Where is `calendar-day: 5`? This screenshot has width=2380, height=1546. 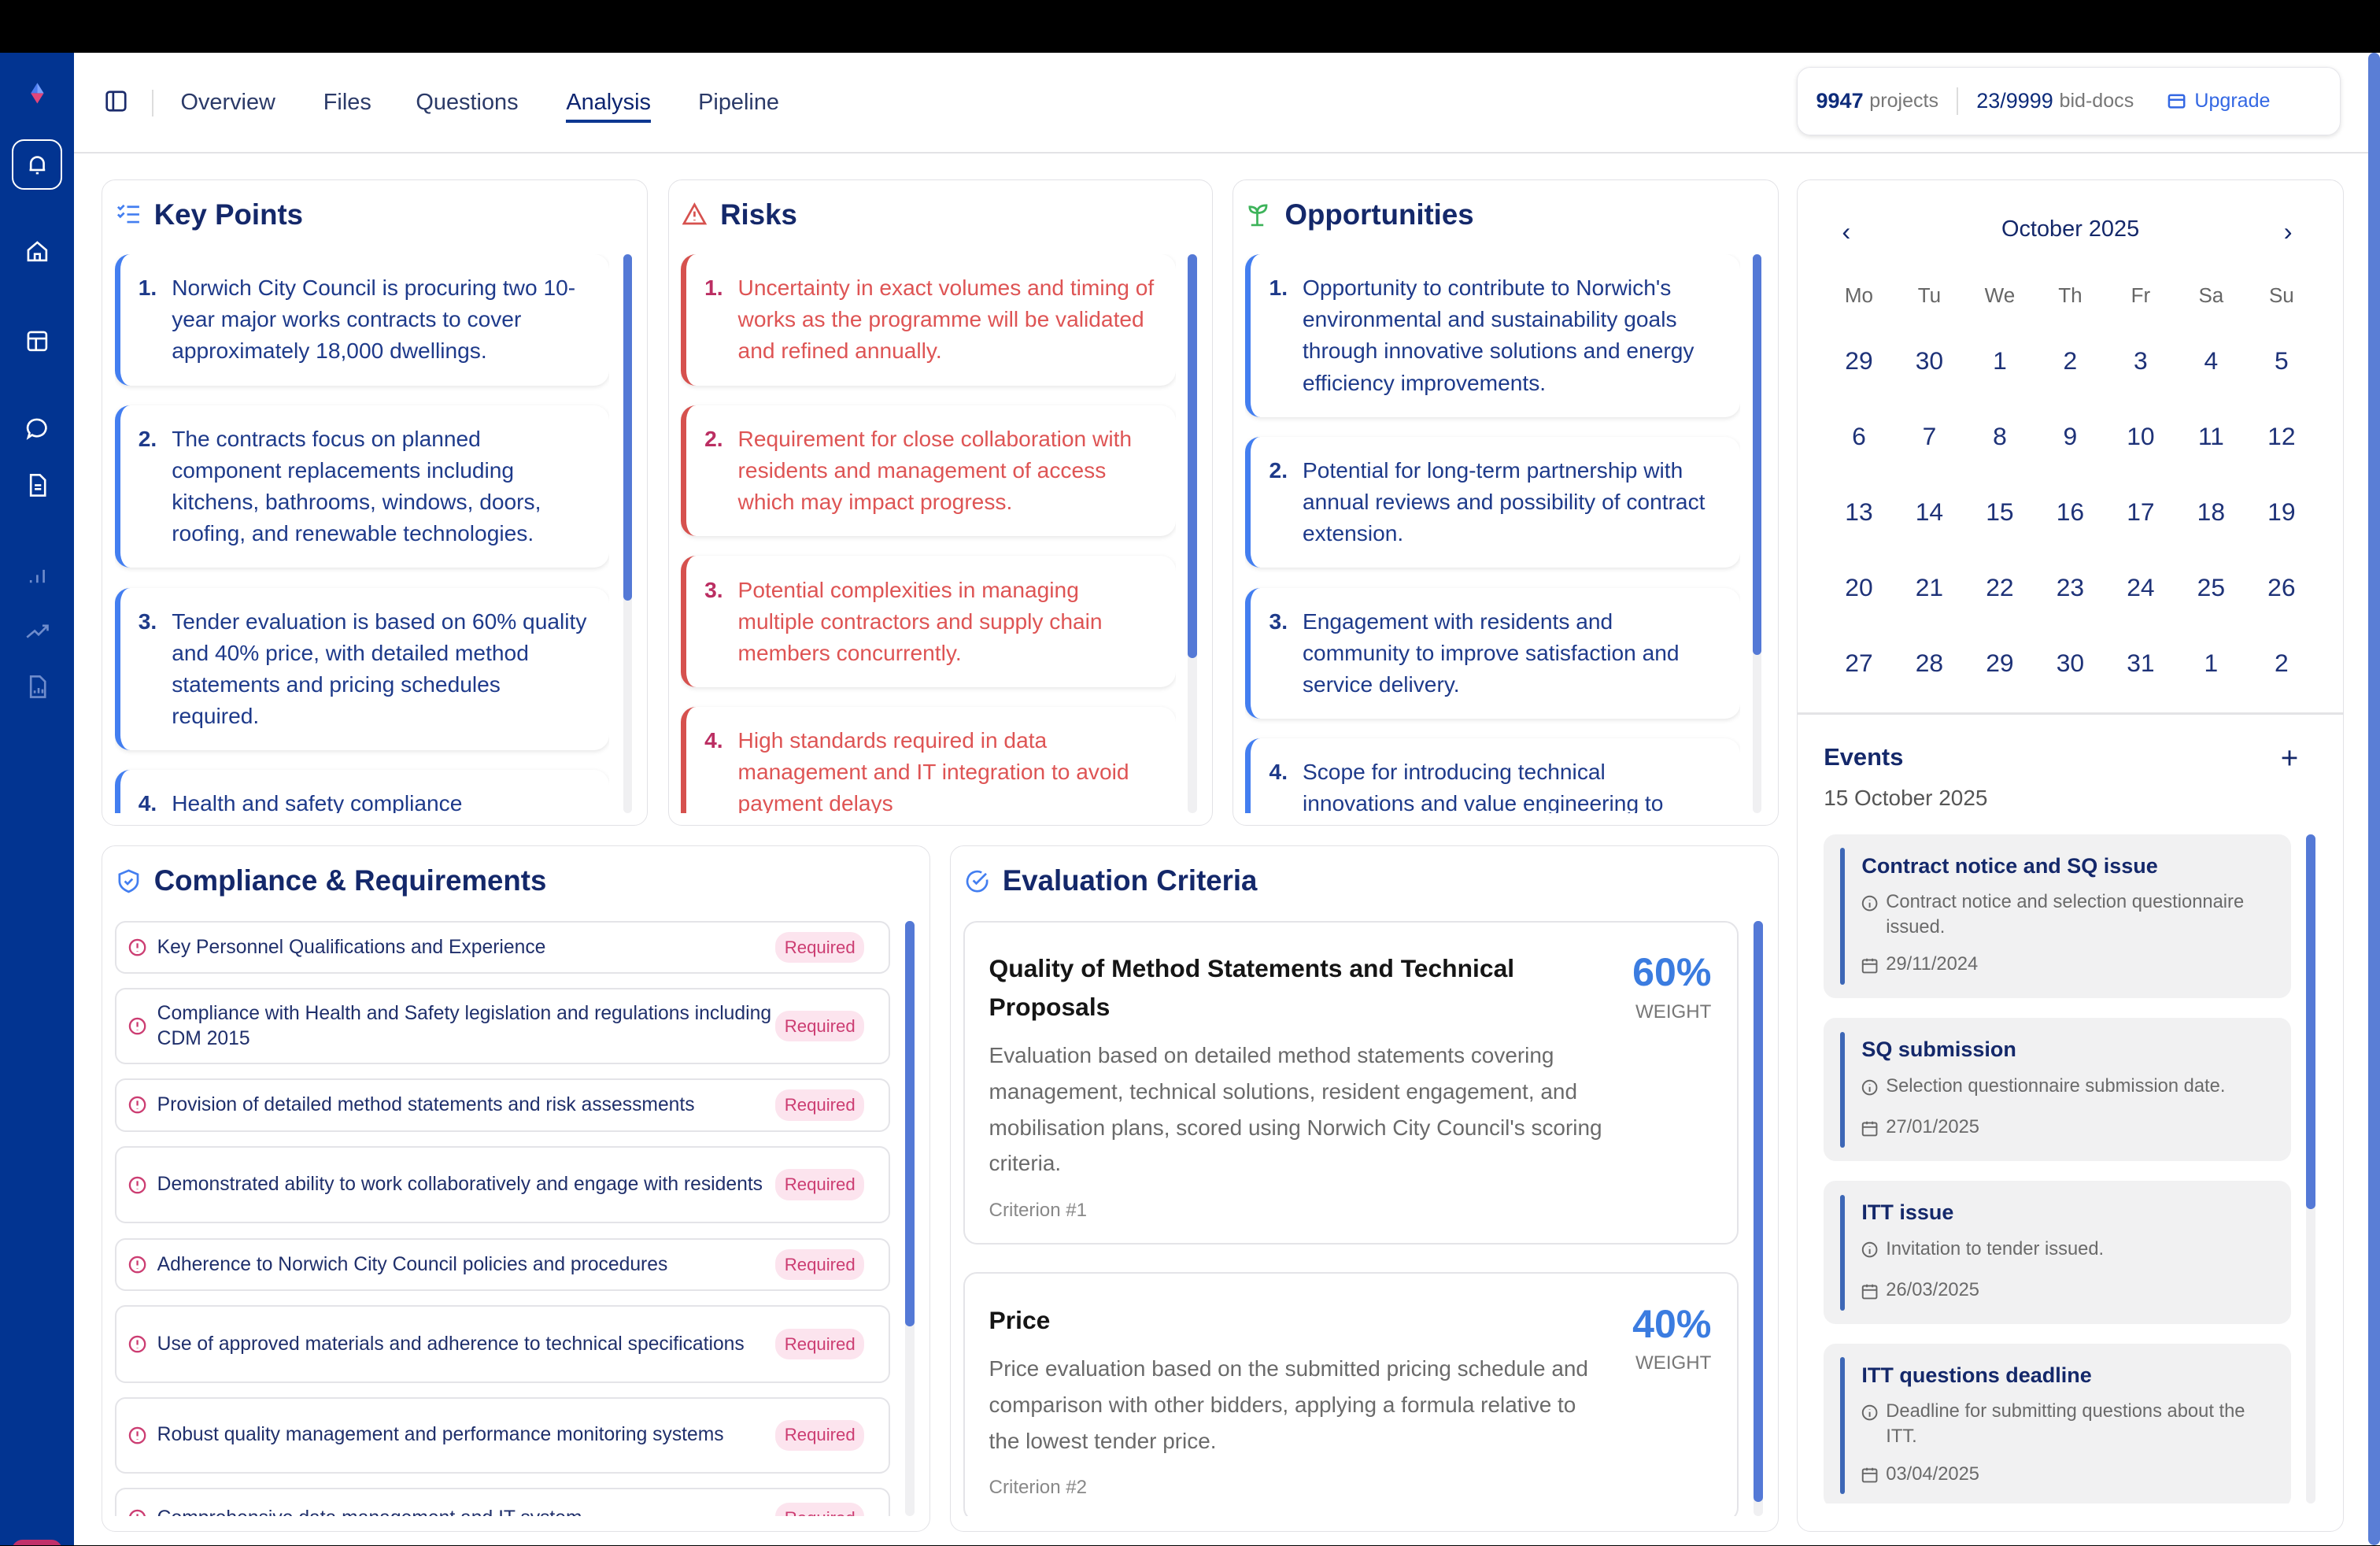
calendar-day: 5 is located at coordinates (2282, 360).